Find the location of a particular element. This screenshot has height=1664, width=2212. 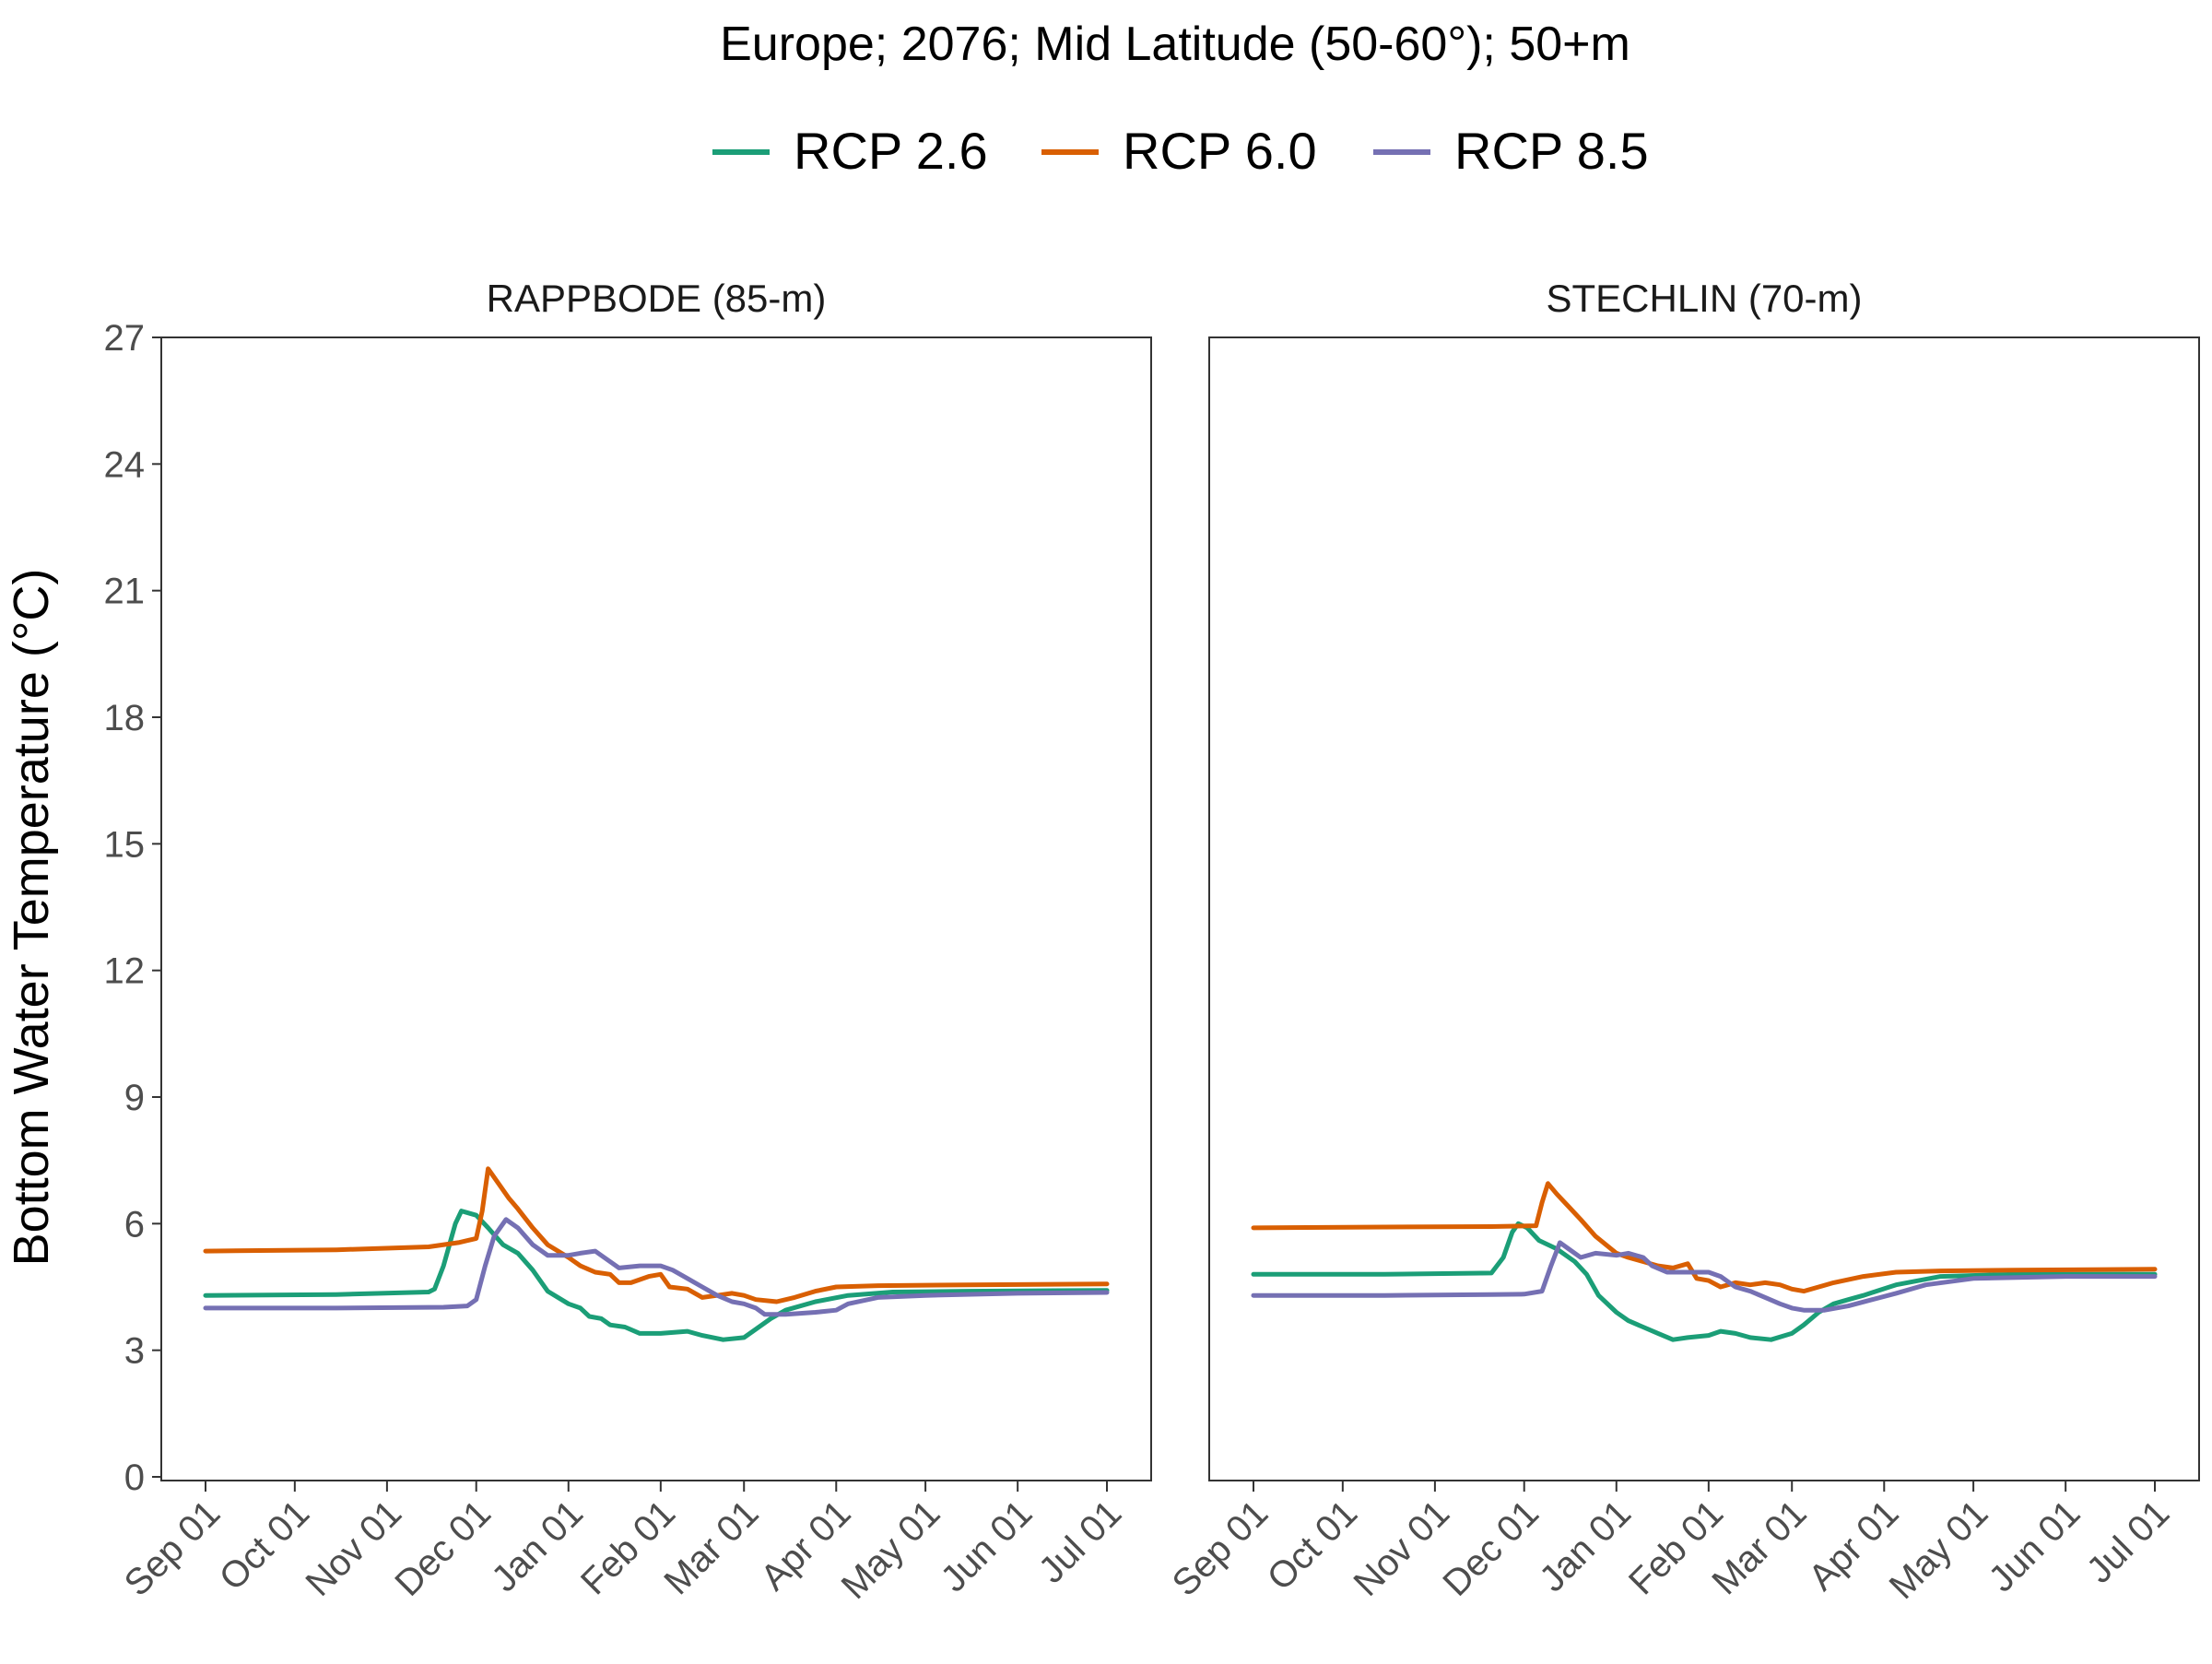

panel-title: STECHLIN (70-m) is located at coordinates (1704, 298).